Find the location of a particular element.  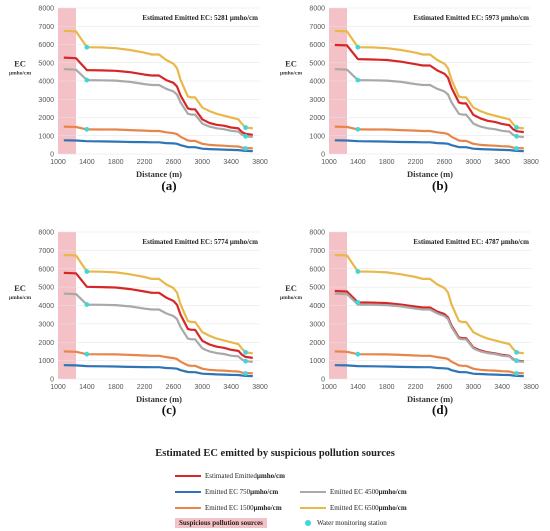

legend-item-ec1500: Emitted EC 1500 μmho/cm is located at coordinates (228, 508).